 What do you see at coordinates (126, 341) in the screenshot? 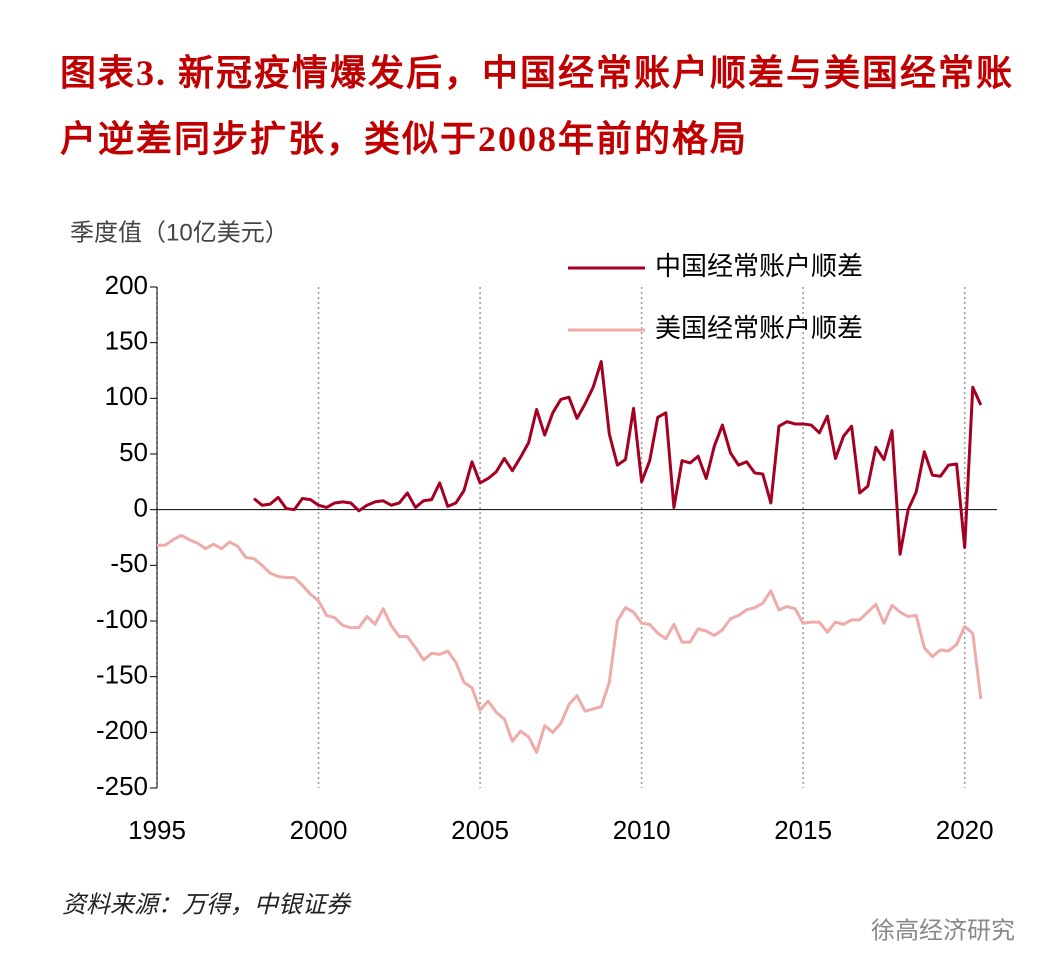
I see `y-tick-label: 150` at bounding box center [126, 341].